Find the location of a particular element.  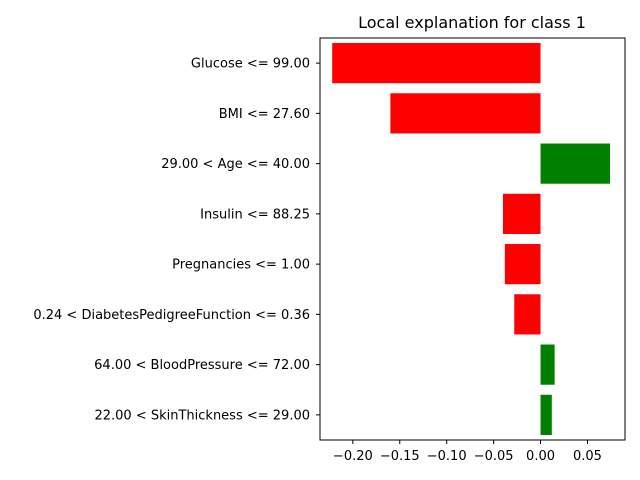

y-tick-label: 29.00 < Age <= 40.00 is located at coordinates (235, 164).